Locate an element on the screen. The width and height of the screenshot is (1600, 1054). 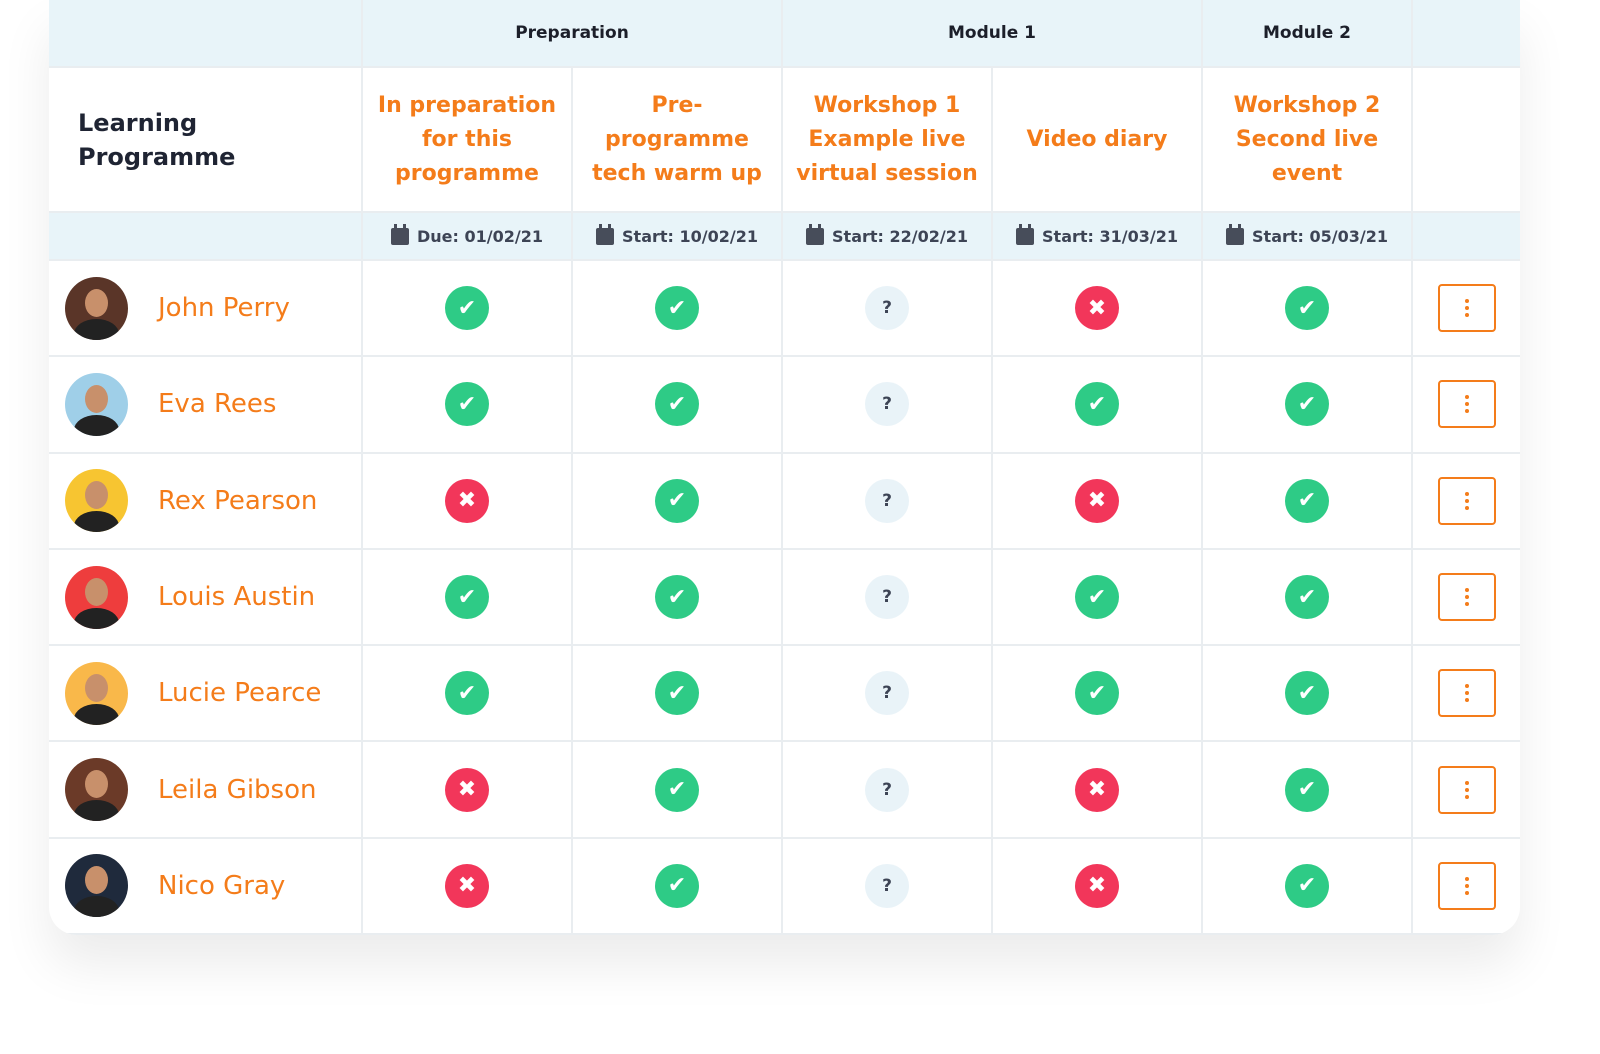
column-title: Pre-programme tech warm up is located at coordinates (677, 139).